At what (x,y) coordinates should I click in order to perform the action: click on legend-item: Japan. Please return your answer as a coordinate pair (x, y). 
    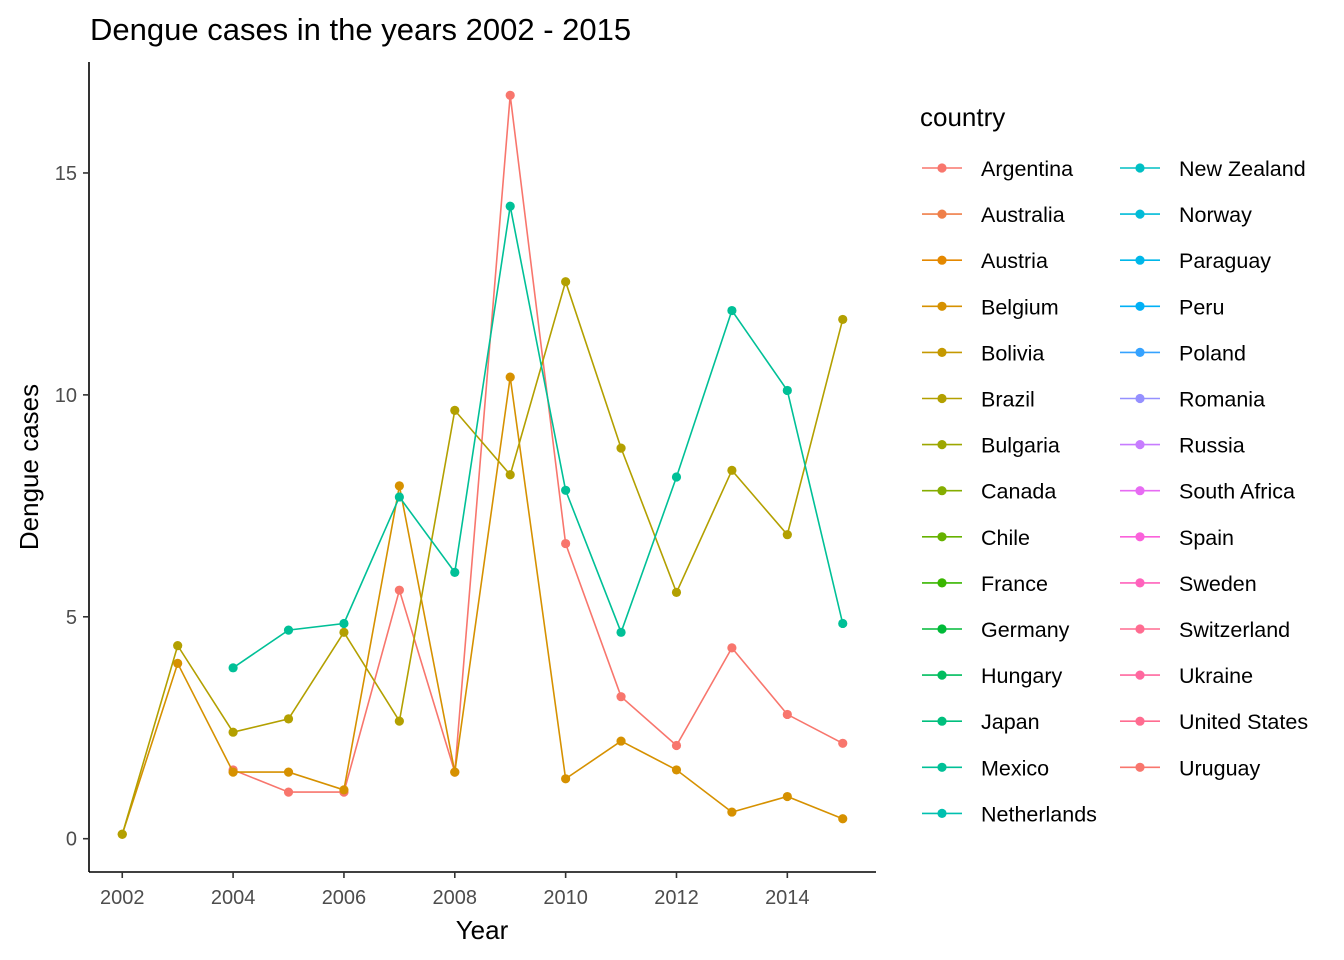
    Looking at the image, I should click on (981, 722).